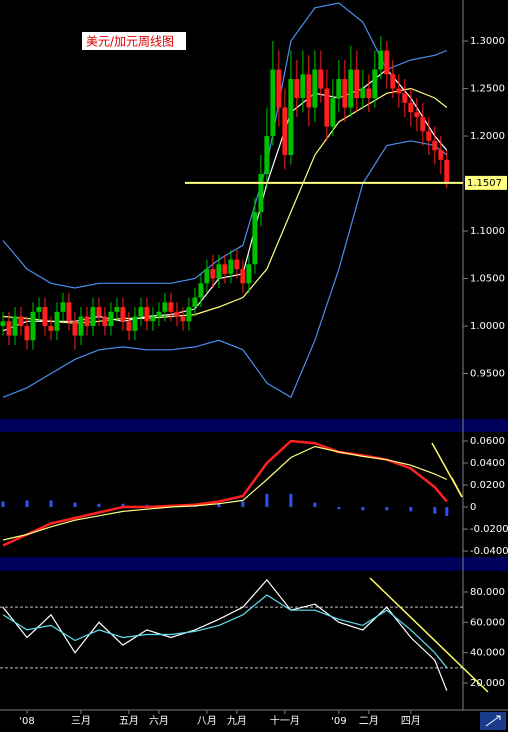 The image size is (508, 732). What do you see at coordinates (207, 721) in the screenshot?
I see `x-tick-label: 八月` at bounding box center [207, 721].